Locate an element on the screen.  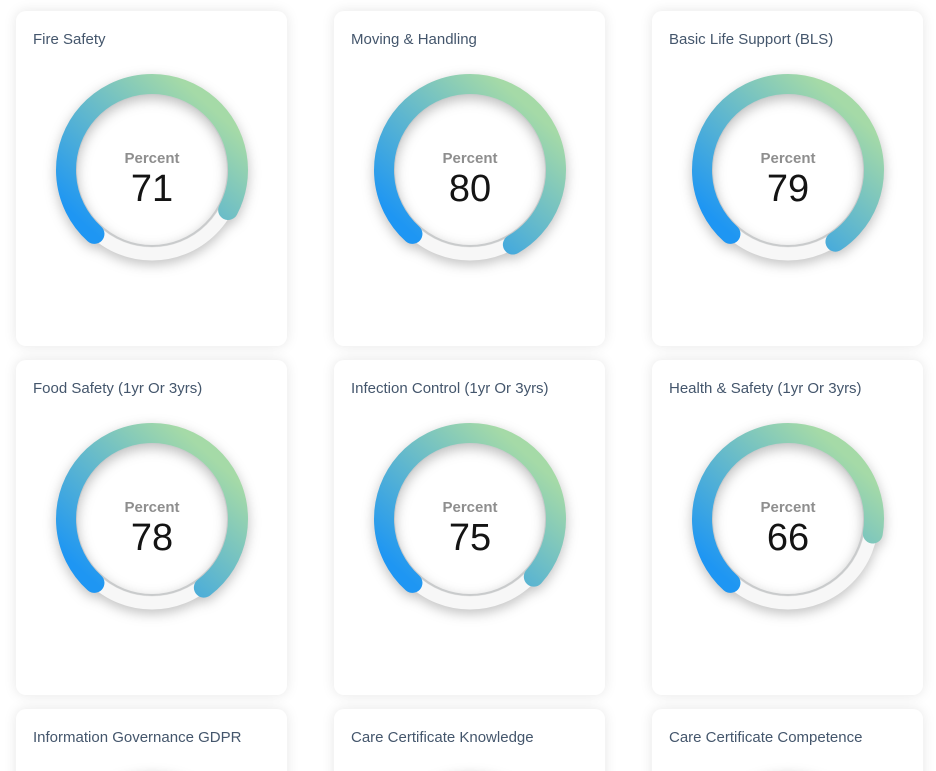
gauge-chart: Percent 66 is located at coordinates (787, 519).